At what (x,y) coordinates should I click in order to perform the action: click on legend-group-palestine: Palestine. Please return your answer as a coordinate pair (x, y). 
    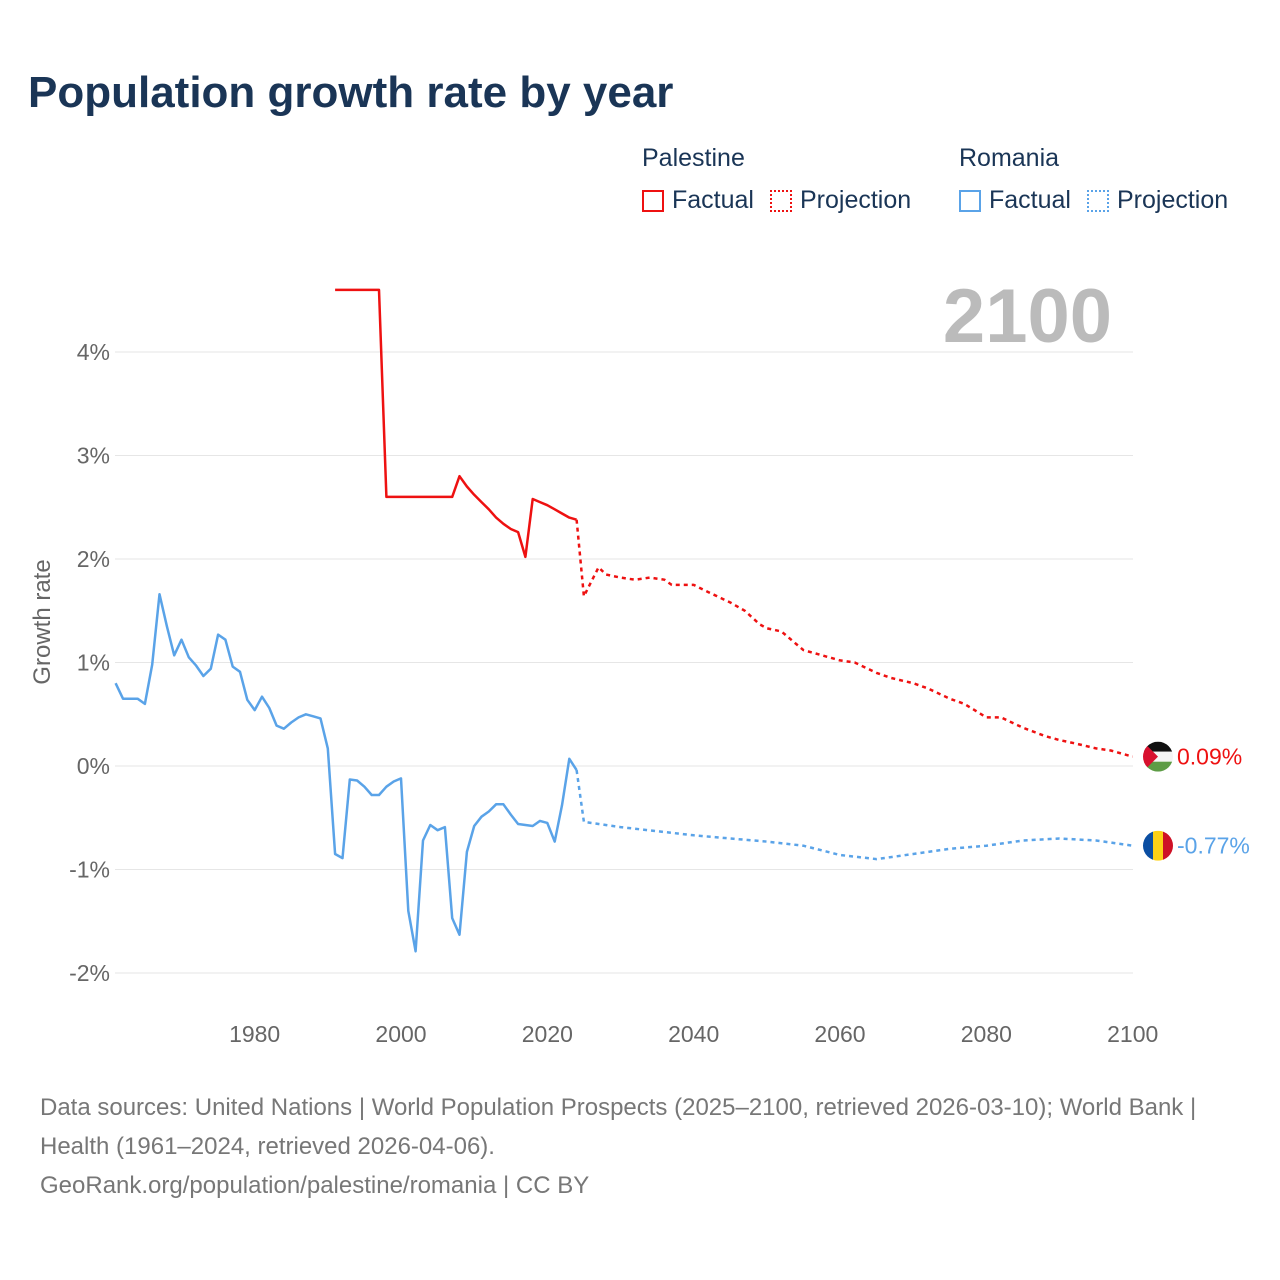
    Looking at the image, I should click on (693, 158).